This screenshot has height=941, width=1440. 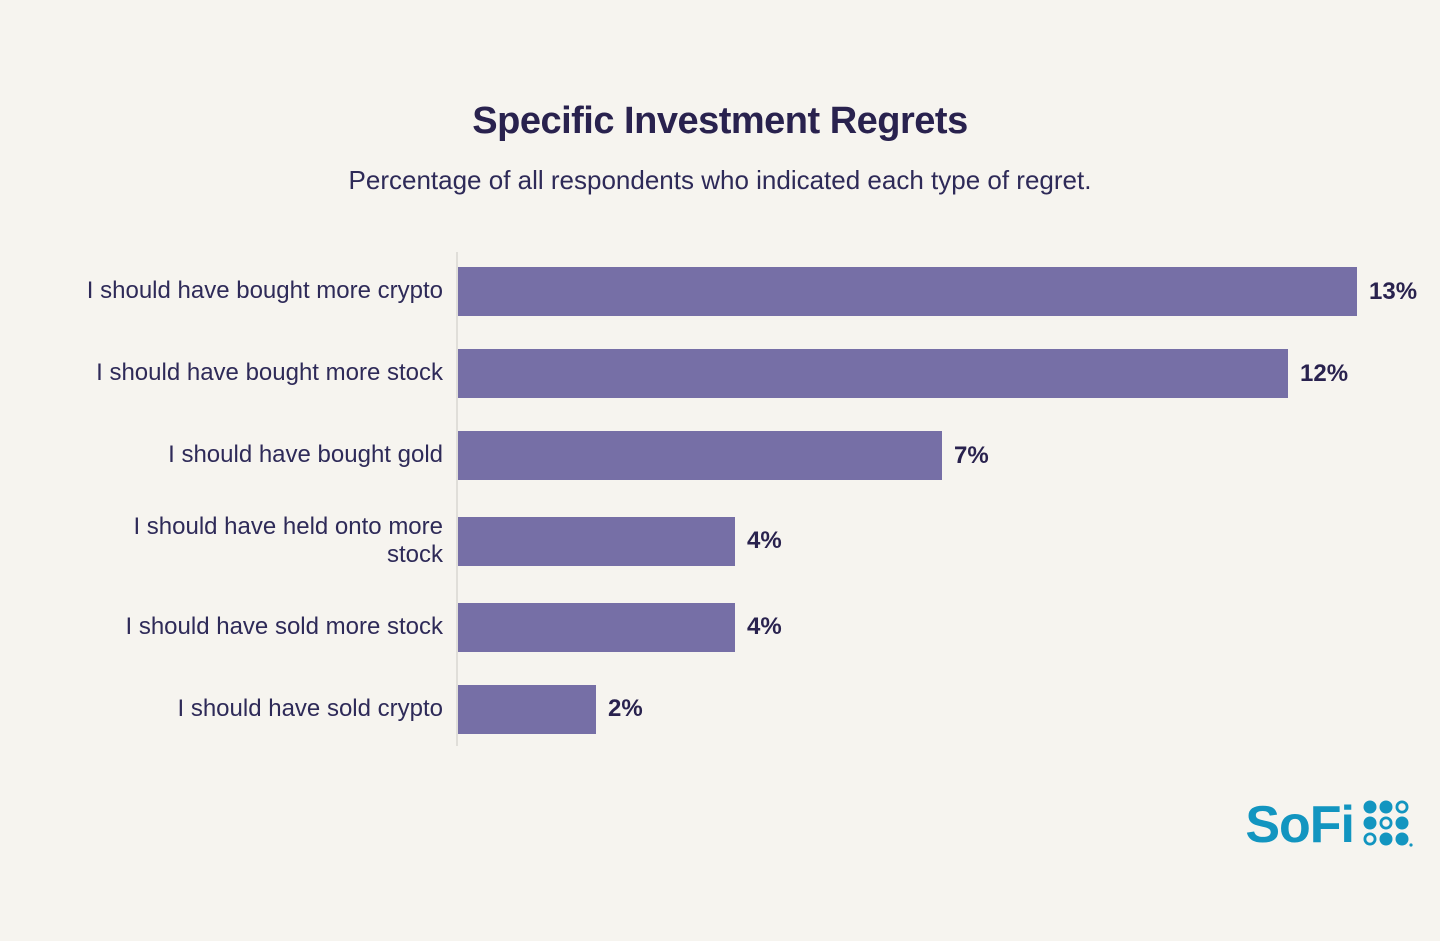 What do you see at coordinates (284, 626) in the screenshot?
I see `bar-label: I should have sold more stock` at bounding box center [284, 626].